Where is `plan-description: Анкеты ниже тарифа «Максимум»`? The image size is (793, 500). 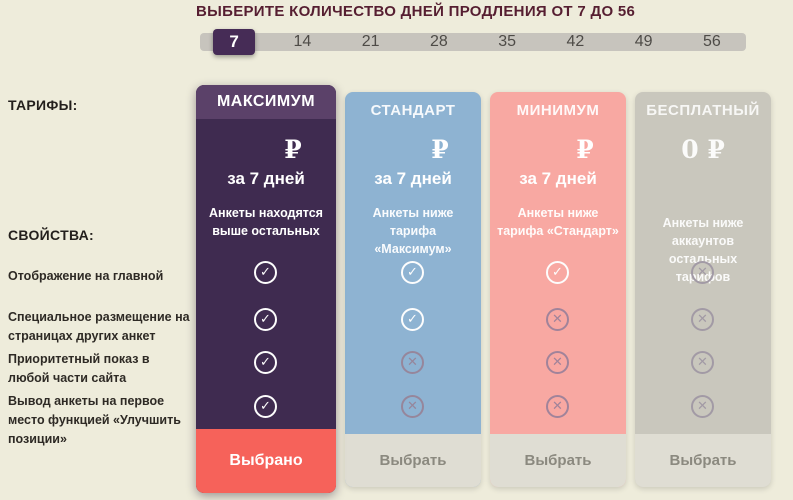
plan-description: Анкеты ниже тарифа «Максимум» is located at coordinates (413, 231).